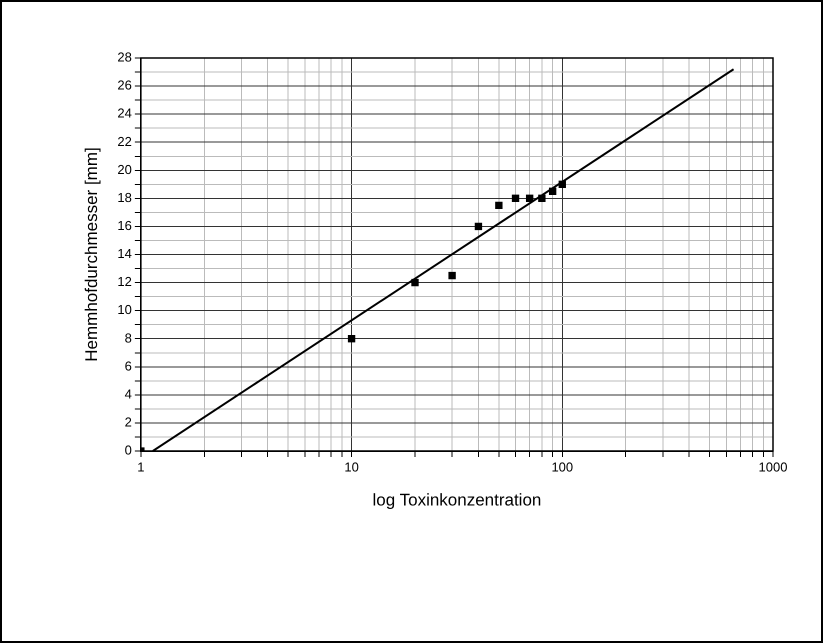  I want to click on y-tick-label: 12, so click(124, 282).